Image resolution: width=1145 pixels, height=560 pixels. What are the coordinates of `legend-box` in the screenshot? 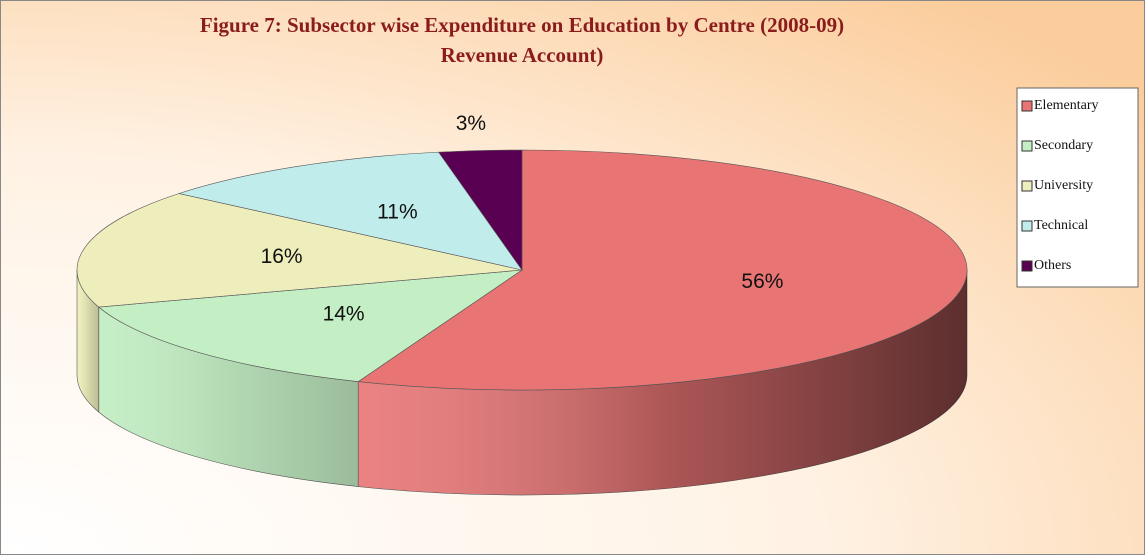 It's located at (1077, 187).